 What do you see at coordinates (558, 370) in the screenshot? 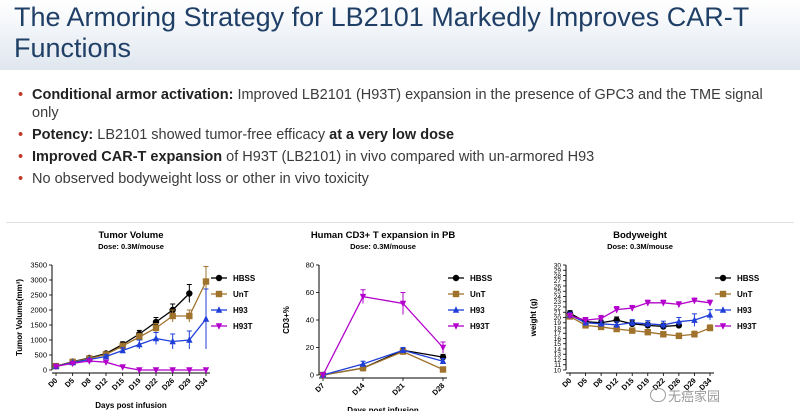
I see `y-tick-label: 10` at bounding box center [558, 370].